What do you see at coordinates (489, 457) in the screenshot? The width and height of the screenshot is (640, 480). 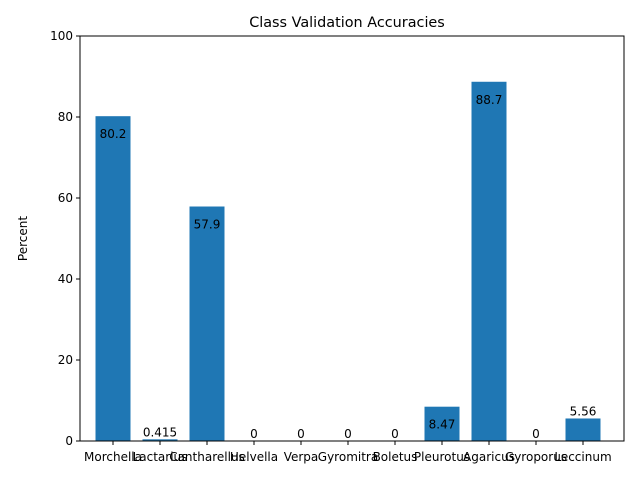 I see `x-tick-label: Agaricus` at bounding box center [489, 457].